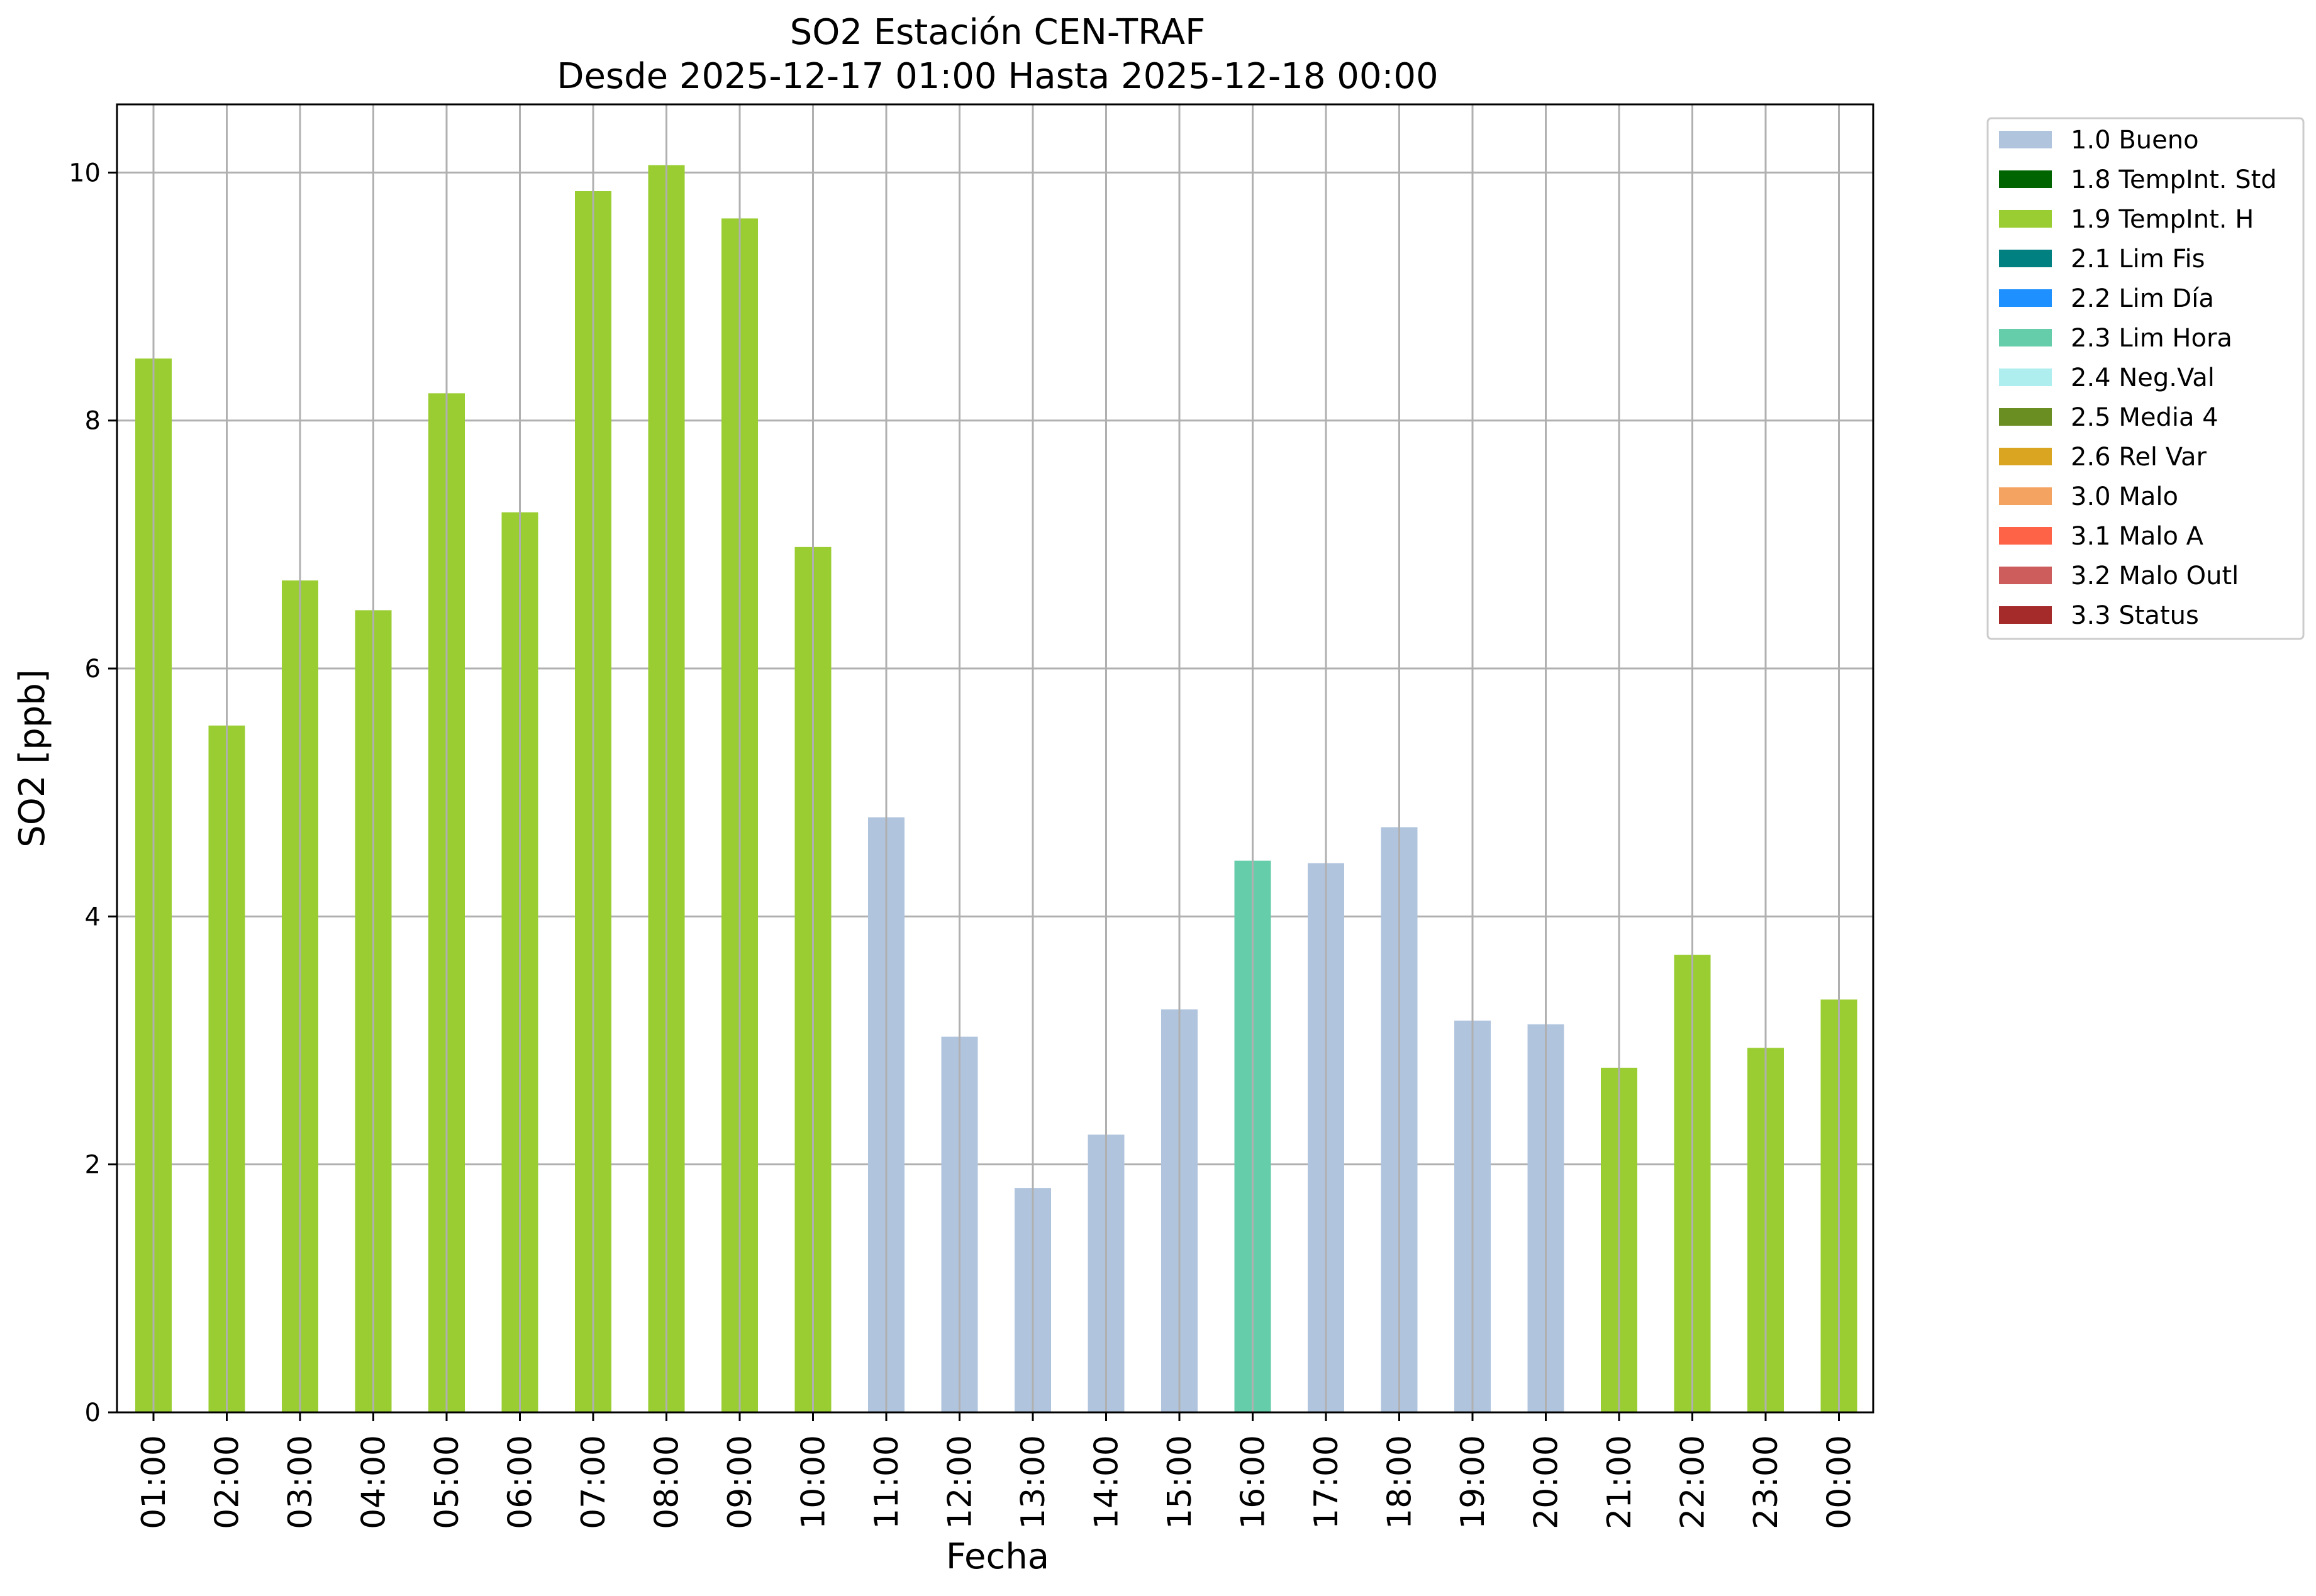 The width and height of the screenshot is (2316, 1596). I want to click on x-tick-label: 02:00, so click(228, 1482).